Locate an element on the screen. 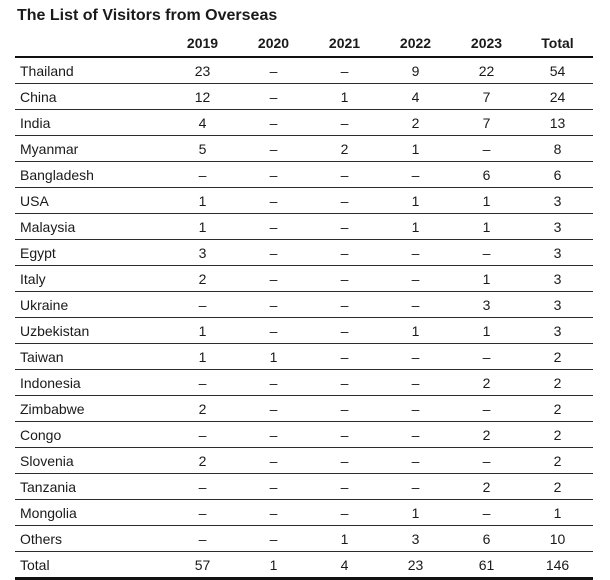 The width and height of the screenshot is (610, 580). table-row: Slovenia 2– – – –2 is located at coordinates (304, 460).